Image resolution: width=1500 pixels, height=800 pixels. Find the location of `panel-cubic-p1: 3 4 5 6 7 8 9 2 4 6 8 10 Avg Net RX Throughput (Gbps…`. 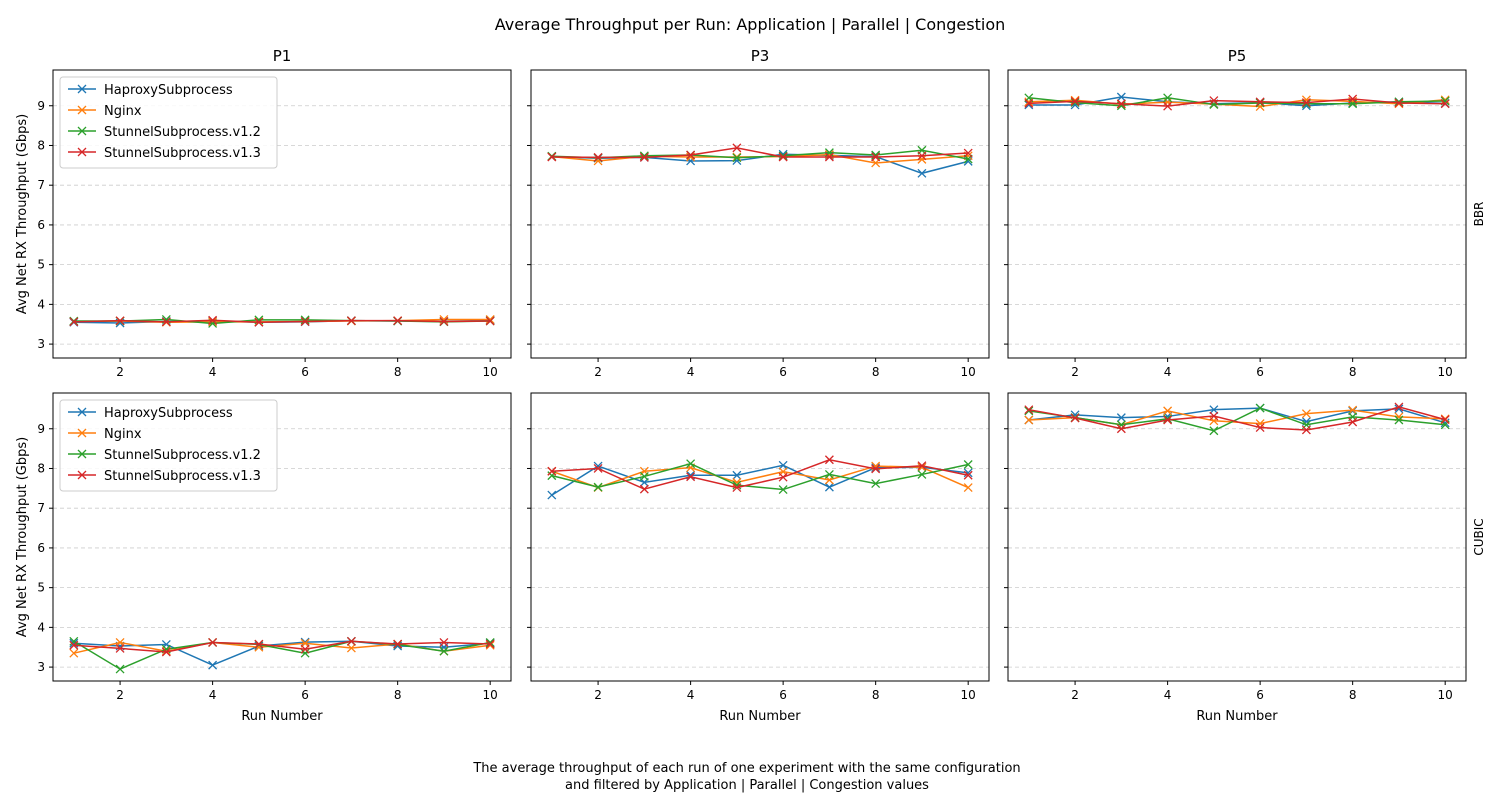

panel-cubic-p1: 3 4 5 6 7 8 9 2 4 6 8 10 Avg Net RX Throughput (Gbps… is located at coordinates (263, 558).